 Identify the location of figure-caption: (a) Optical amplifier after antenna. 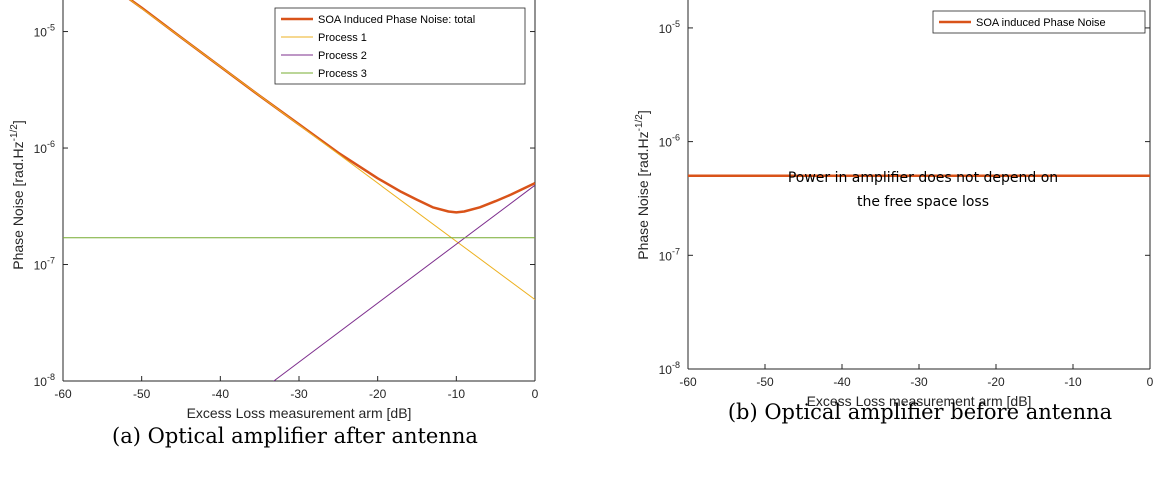
(295, 436).